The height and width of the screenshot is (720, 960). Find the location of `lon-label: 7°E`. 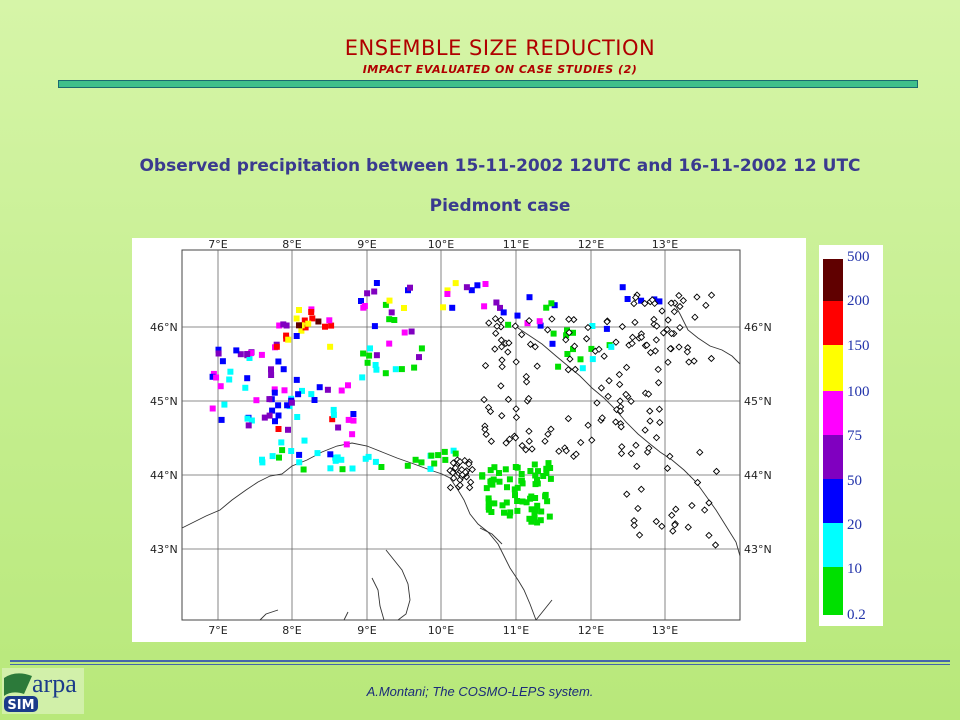

lon-label: 7°E is located at coordinates (217, 630).